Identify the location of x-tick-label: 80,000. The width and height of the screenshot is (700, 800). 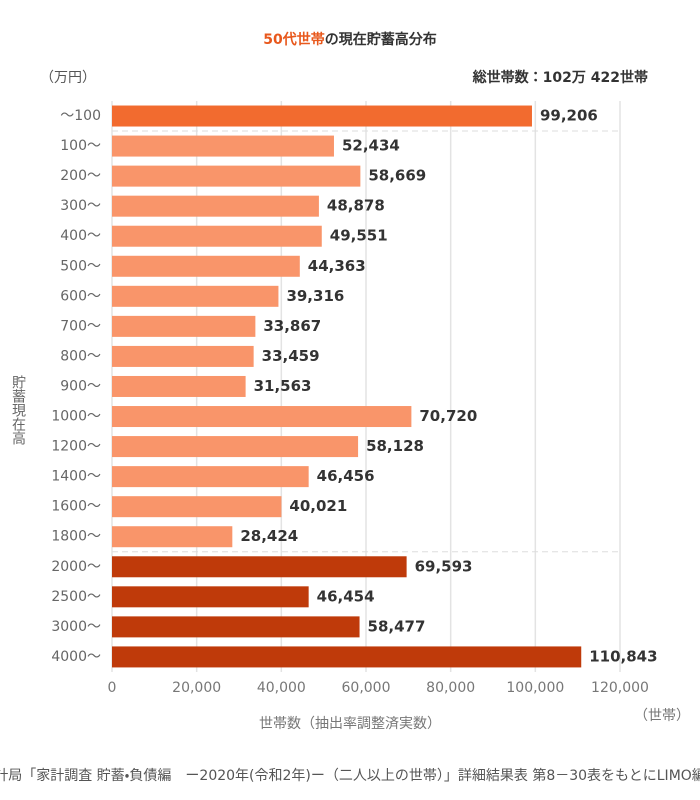
(450, 688).